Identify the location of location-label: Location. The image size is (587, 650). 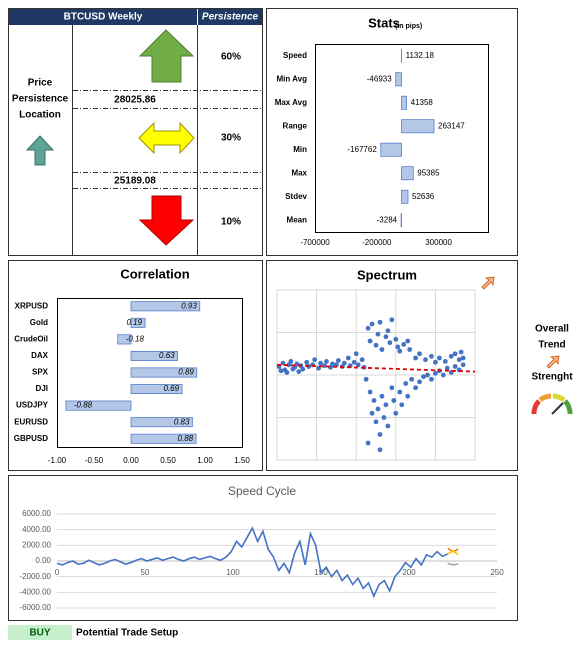
(40, 115).